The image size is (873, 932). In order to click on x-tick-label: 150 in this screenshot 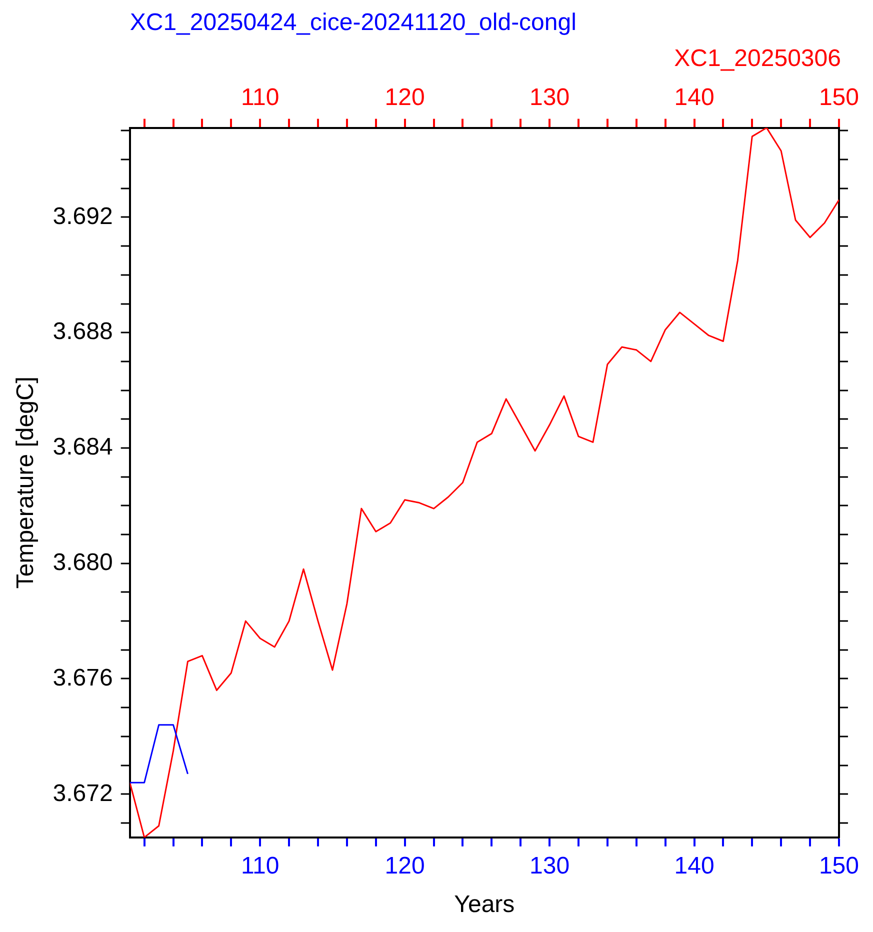, I will do `click(838, 866)`.